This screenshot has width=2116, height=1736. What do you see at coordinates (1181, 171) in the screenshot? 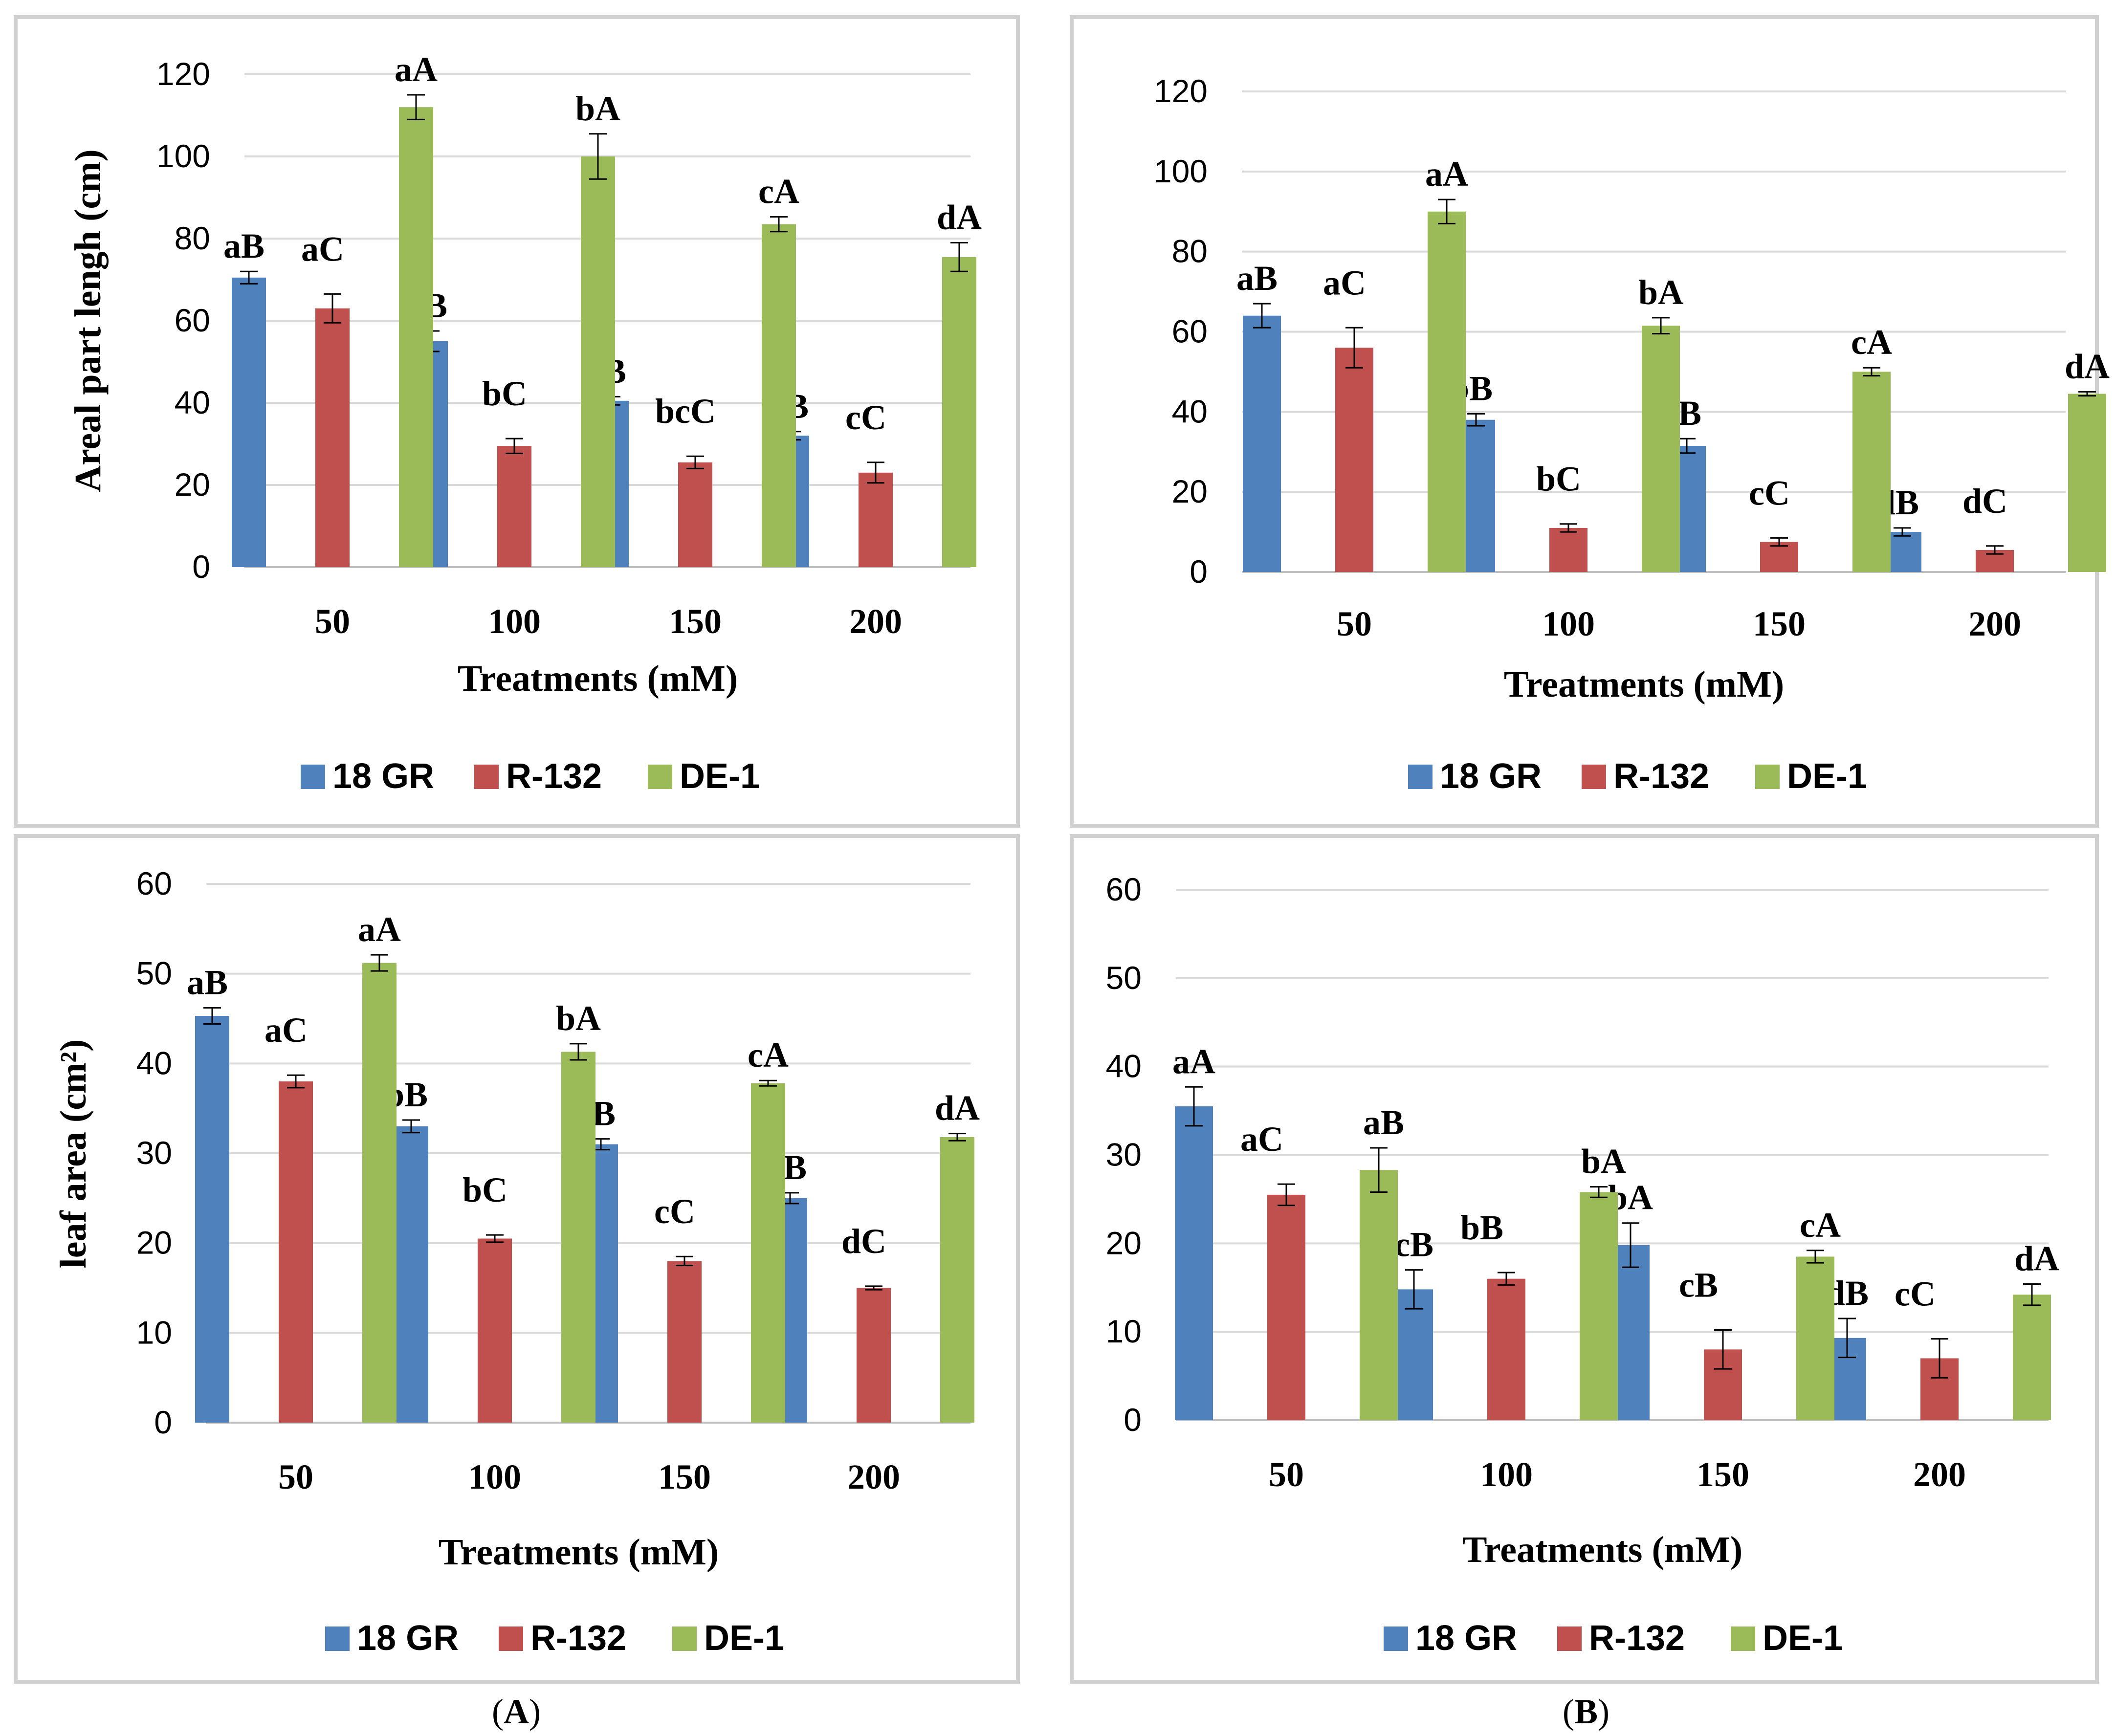
I see `y-tick-label: 100` at bounding box center [1181, 171].